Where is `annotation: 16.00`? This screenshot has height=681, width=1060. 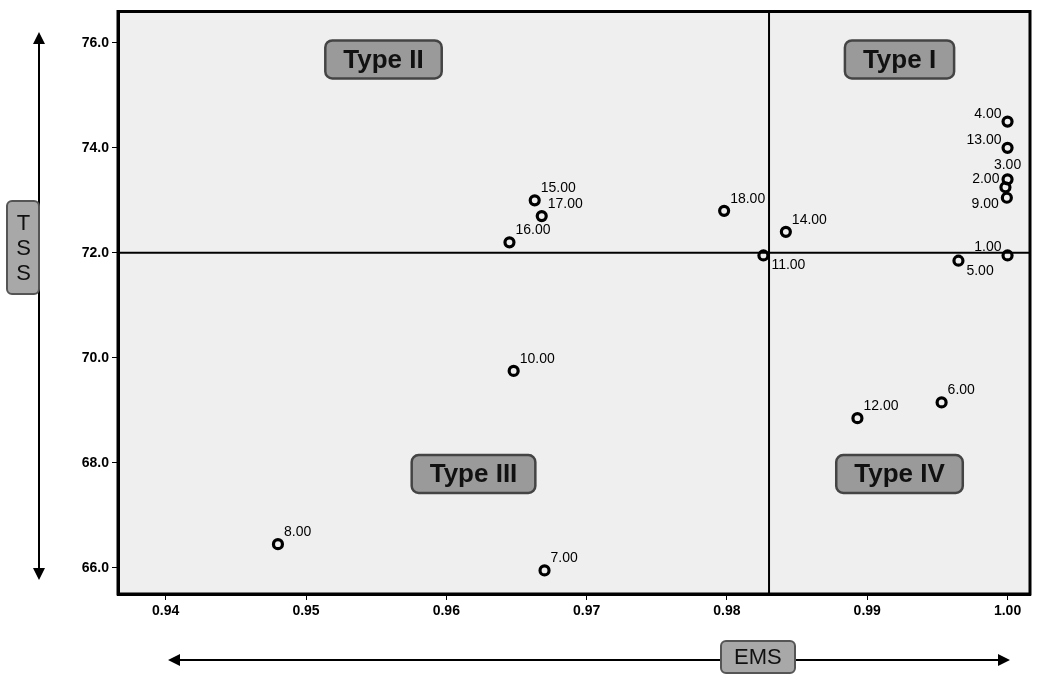 annotation: 16.00 is located at coordinates (533, 229).